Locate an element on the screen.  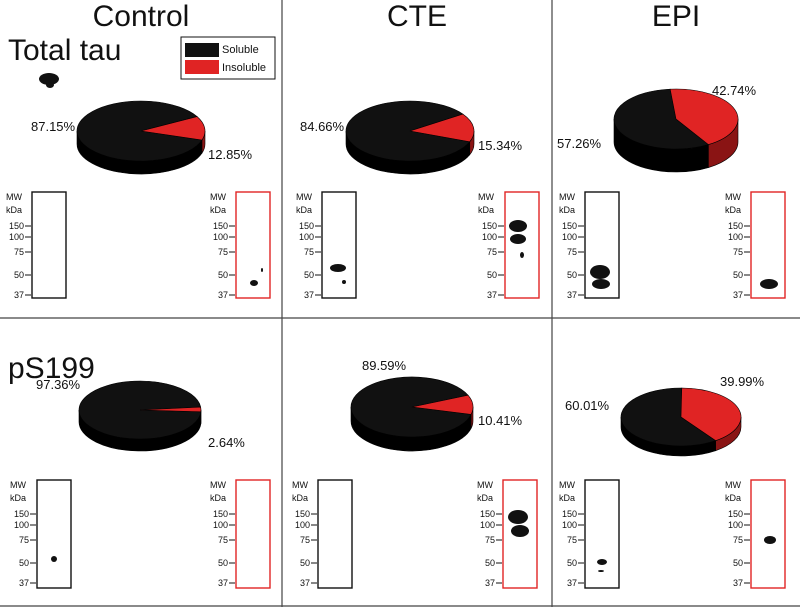
row-label: pS199 is located at coordinates (51, 368).